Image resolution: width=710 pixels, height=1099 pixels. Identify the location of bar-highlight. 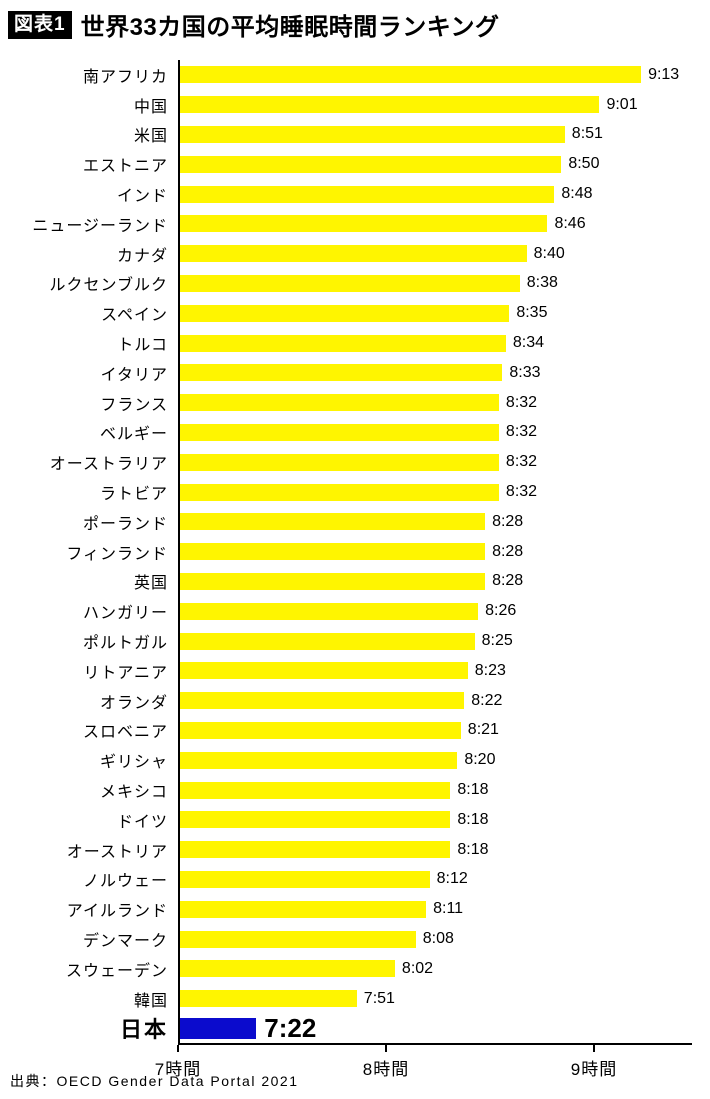
(218, 1028).